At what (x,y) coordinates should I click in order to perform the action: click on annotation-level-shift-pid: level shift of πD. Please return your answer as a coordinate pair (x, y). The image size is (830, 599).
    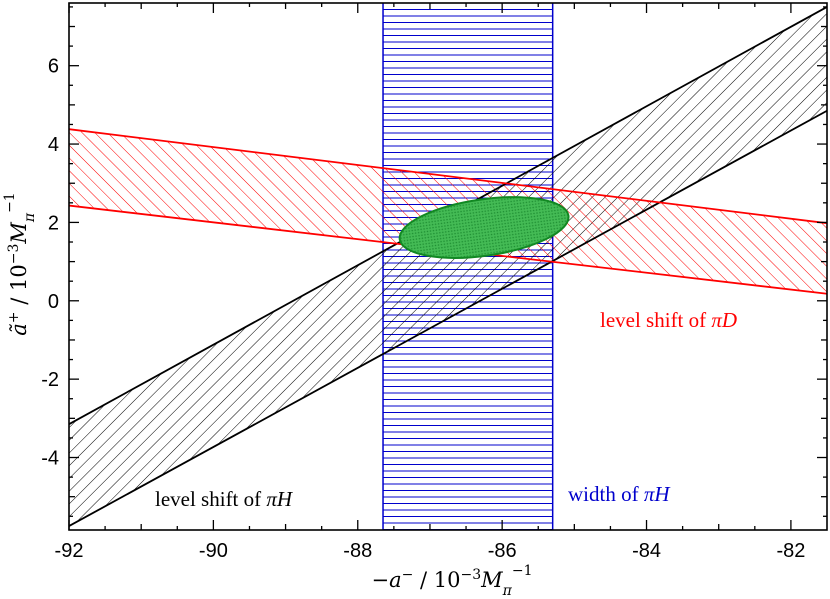
    Looking at the image, I should click on (668, 320).